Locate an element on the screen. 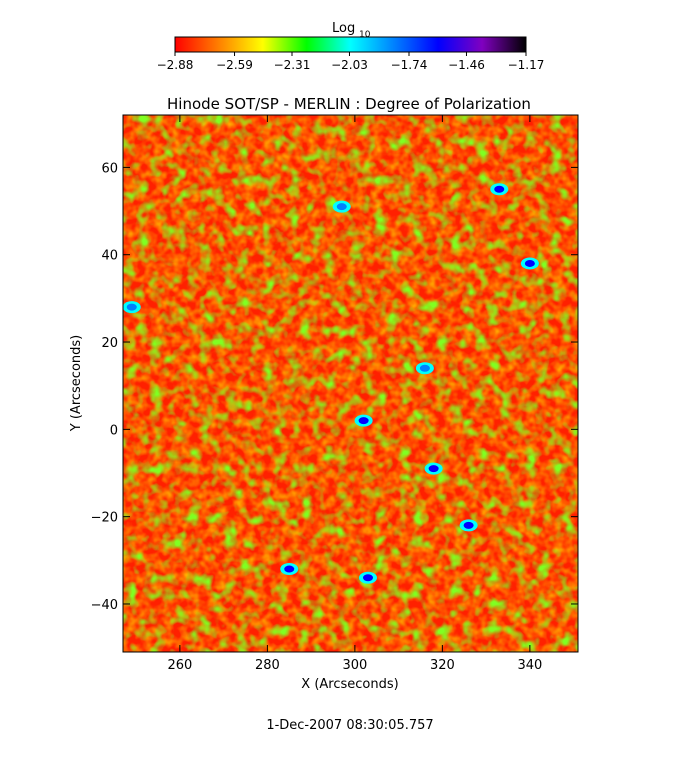 This screenshot has height=768, width=700. colorbar-tick-label: −2.31 is located at coordinates (292, 65).